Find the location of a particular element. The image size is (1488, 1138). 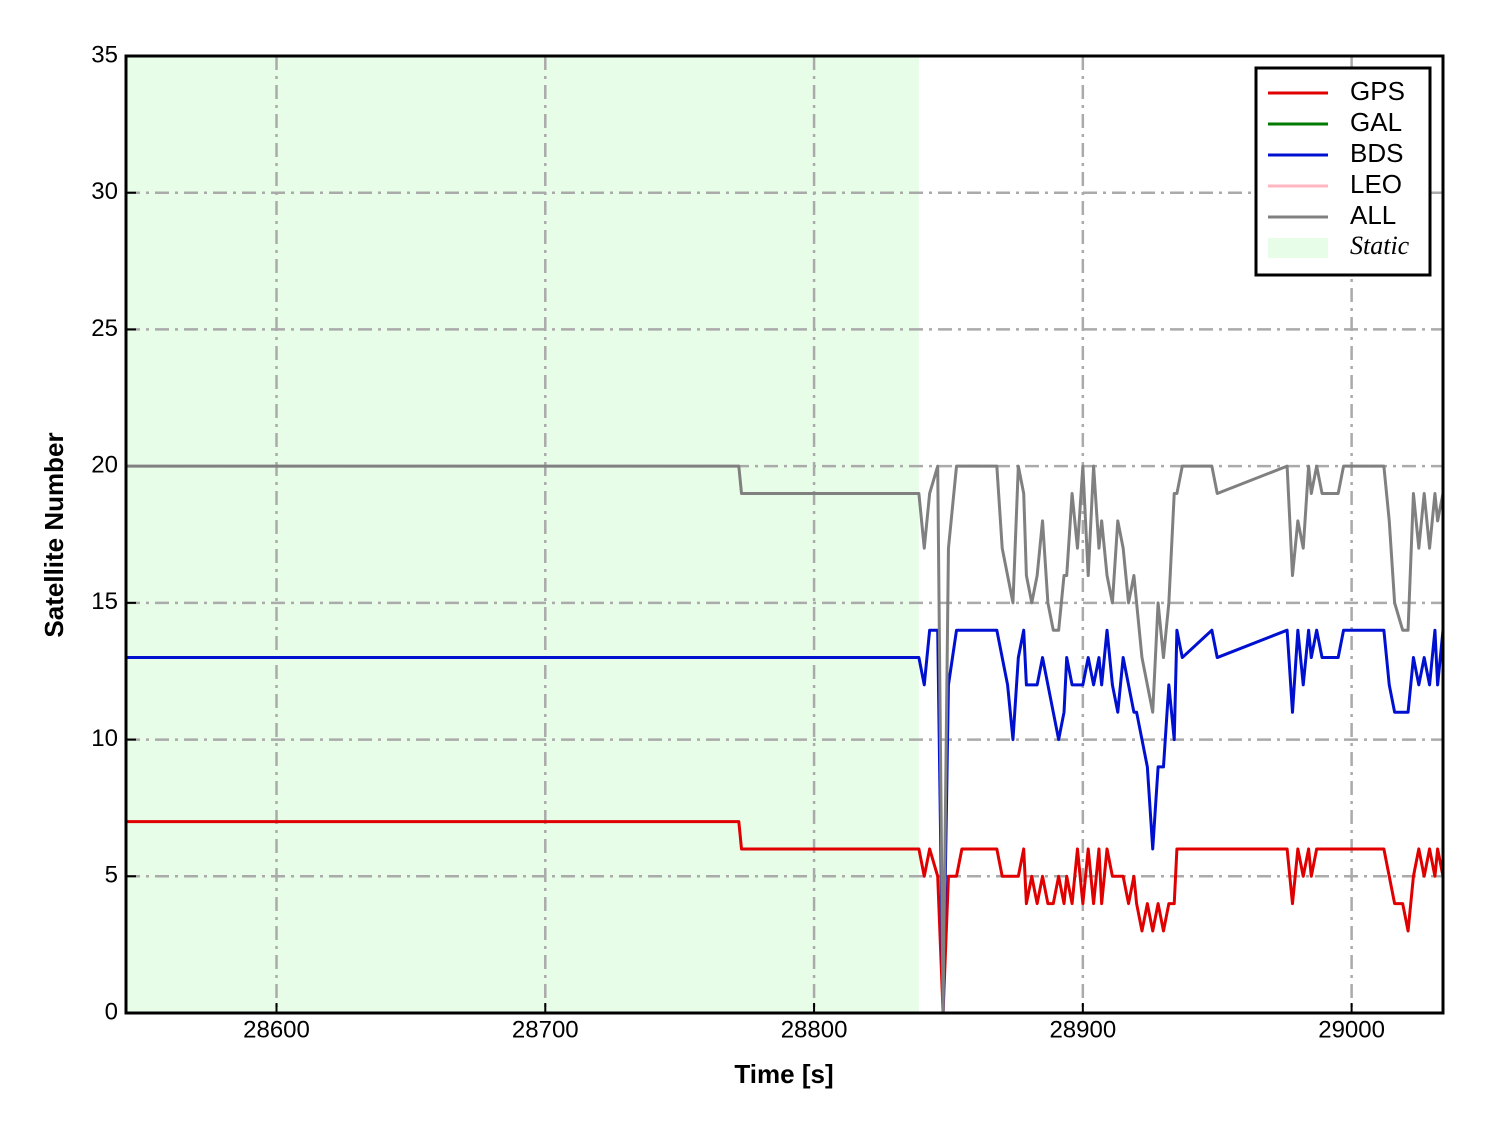

y-tick-label: 5 is located at coordinates (111, 875).